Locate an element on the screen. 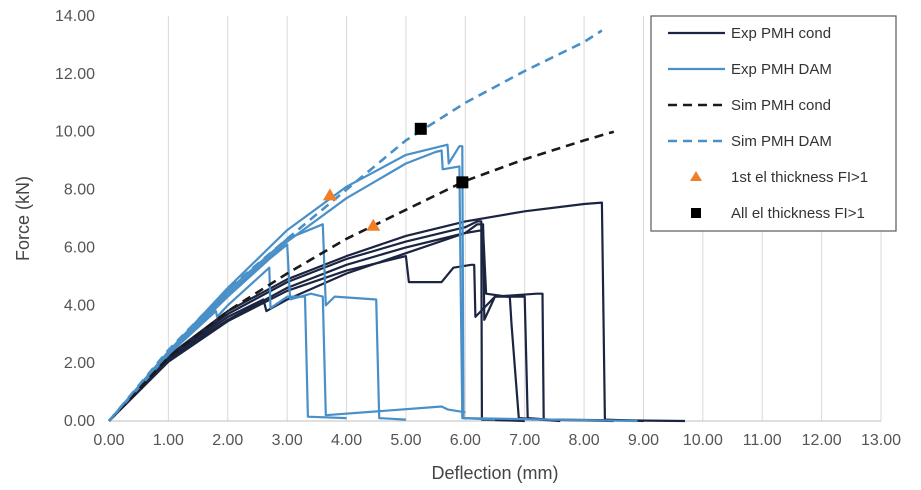  legend-box is located at coordinates (773, 123).